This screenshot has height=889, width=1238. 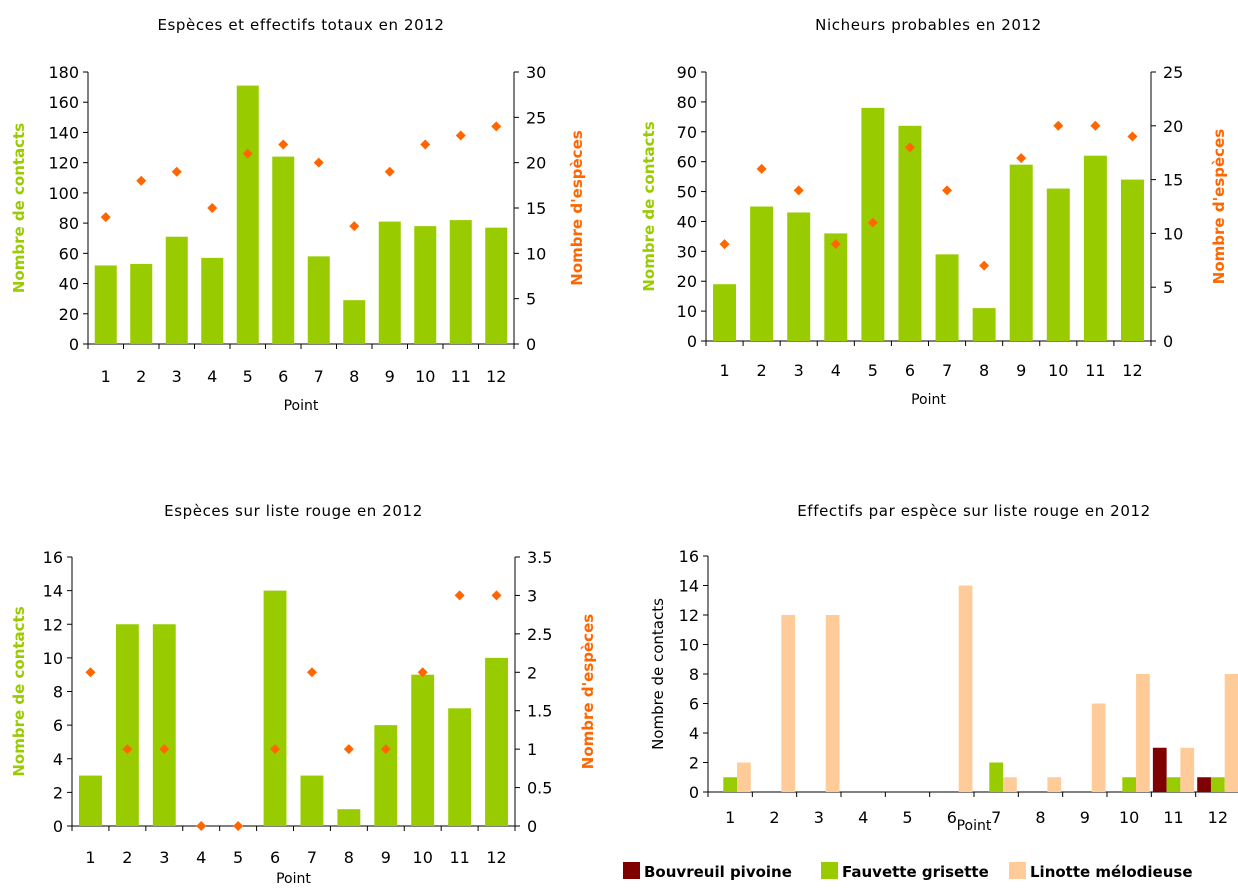 I want to click on y-tick-label-right: 1, so click(x=532, y=749).